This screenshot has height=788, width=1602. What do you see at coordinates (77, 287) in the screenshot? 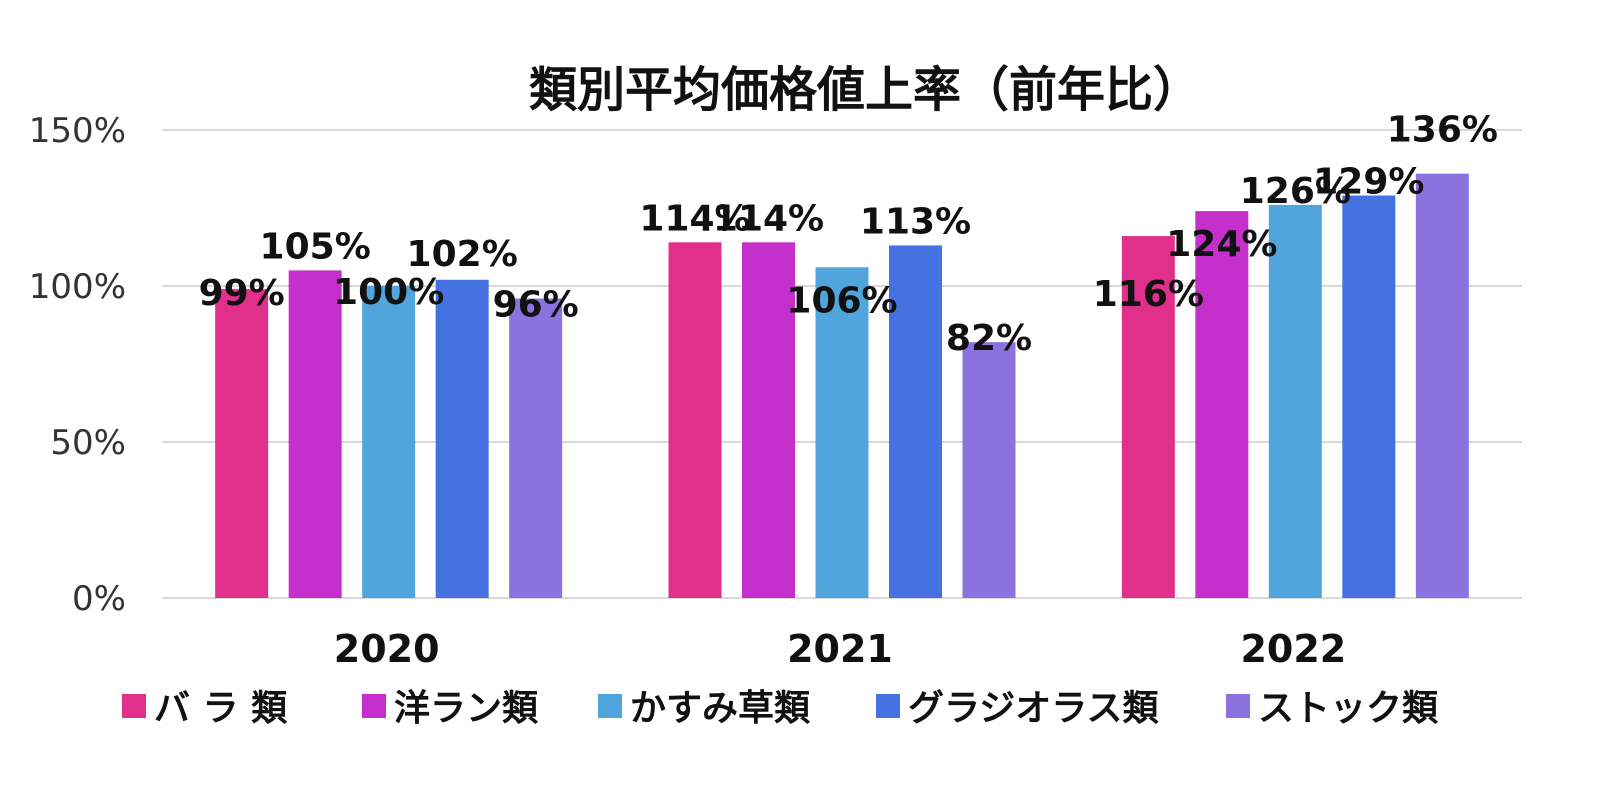
I see `y-tick-label: 100%` at bounding box center [77, 287].